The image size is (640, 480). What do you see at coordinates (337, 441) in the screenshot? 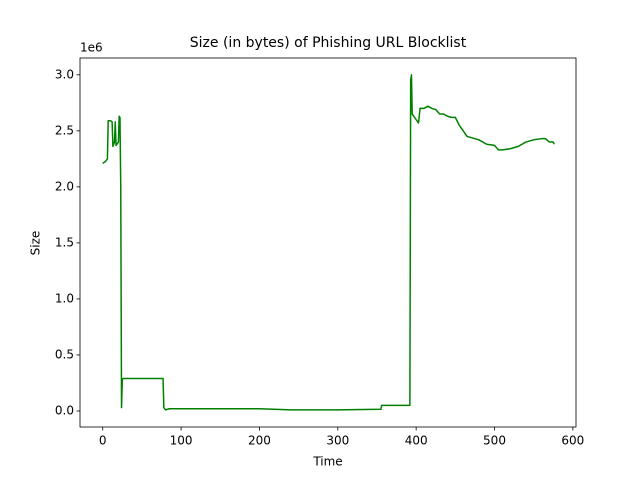
I see `x-tick-label: 300` at bounding box center [337, 441].